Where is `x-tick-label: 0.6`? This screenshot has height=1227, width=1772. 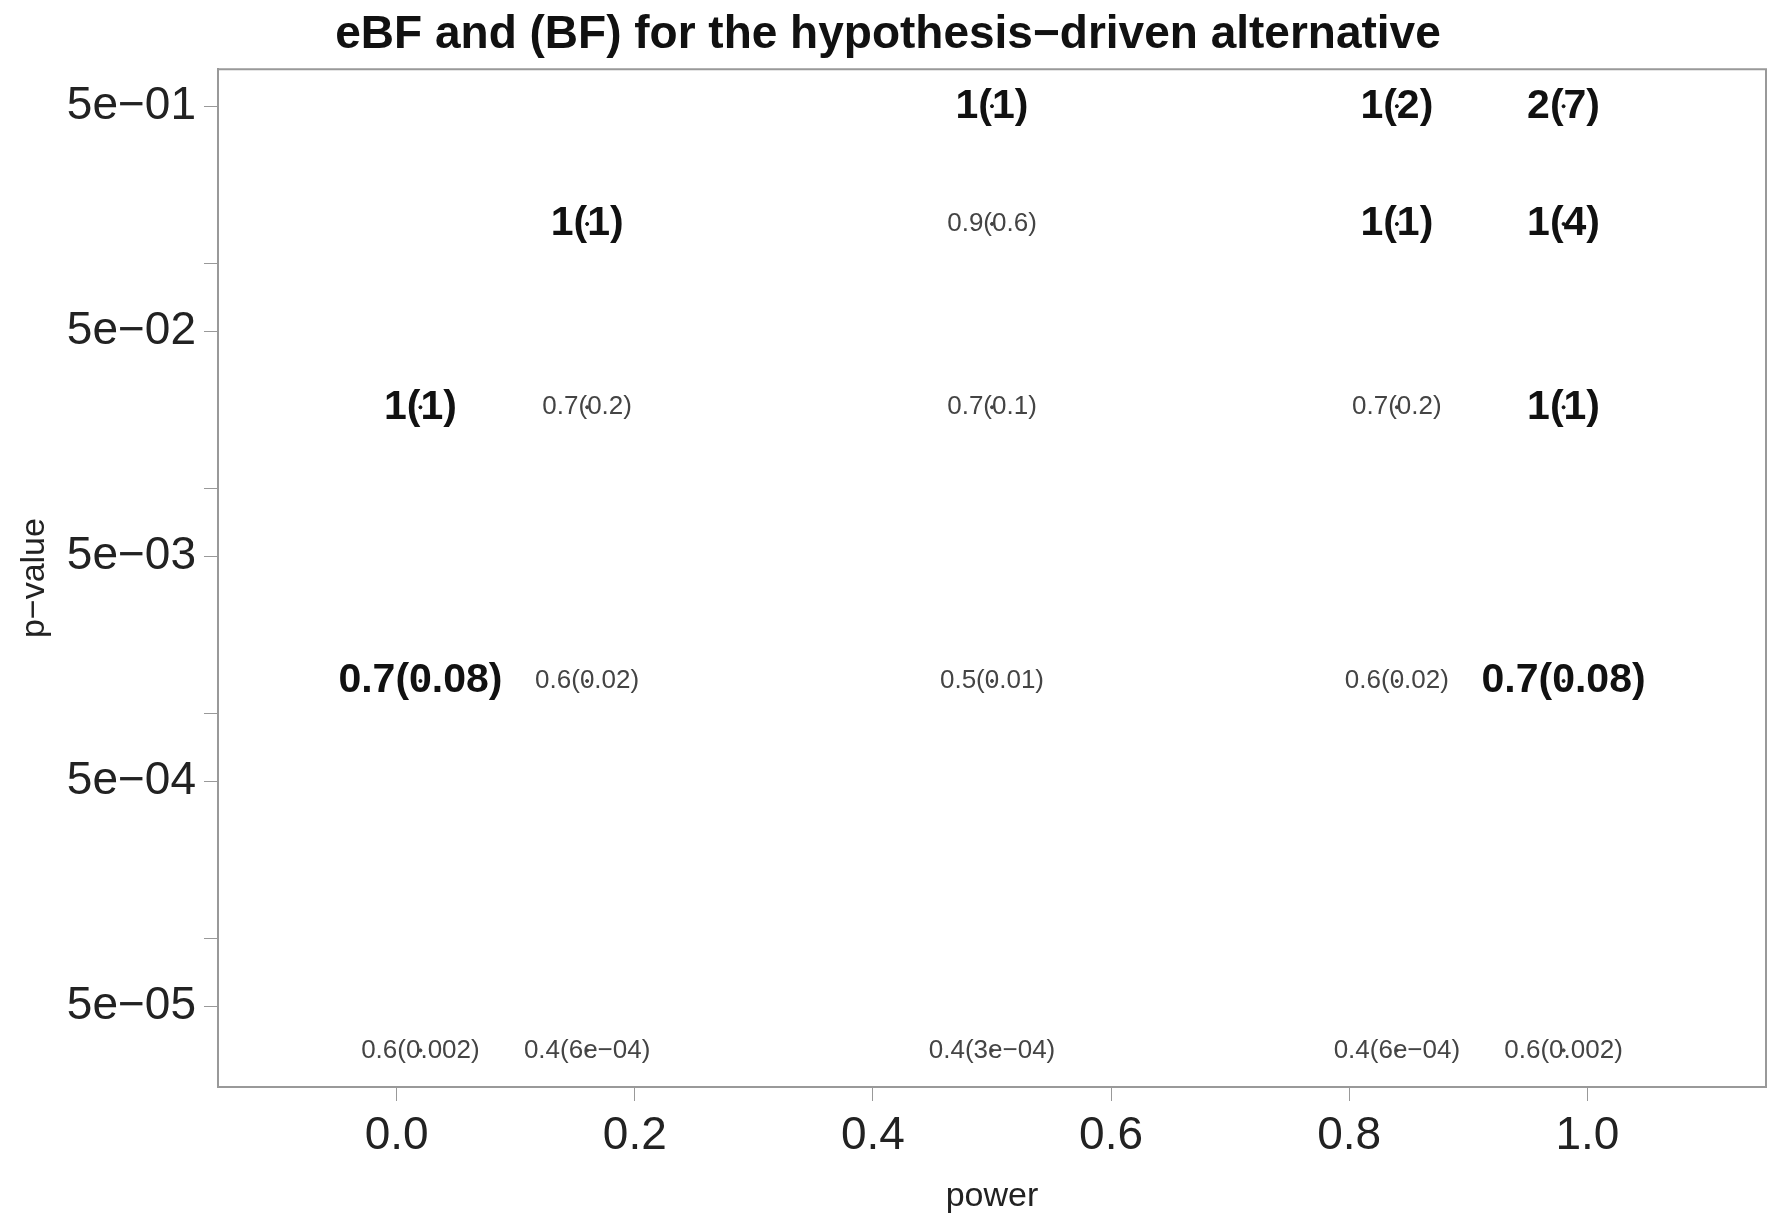 x-tick-label: 0.6 is located at coordinates (1111, 1133).